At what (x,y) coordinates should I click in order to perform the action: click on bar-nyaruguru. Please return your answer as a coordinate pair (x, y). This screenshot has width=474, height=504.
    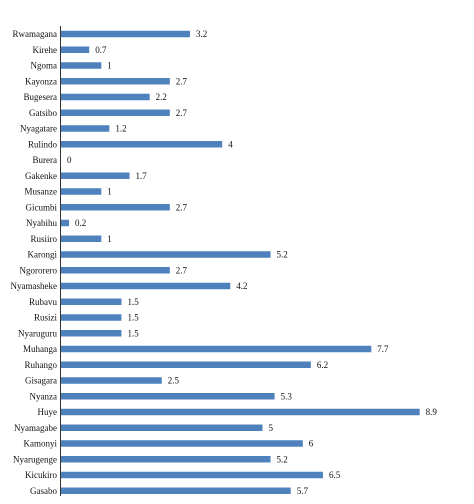
    Looking at the image, I should click on (91, 333).